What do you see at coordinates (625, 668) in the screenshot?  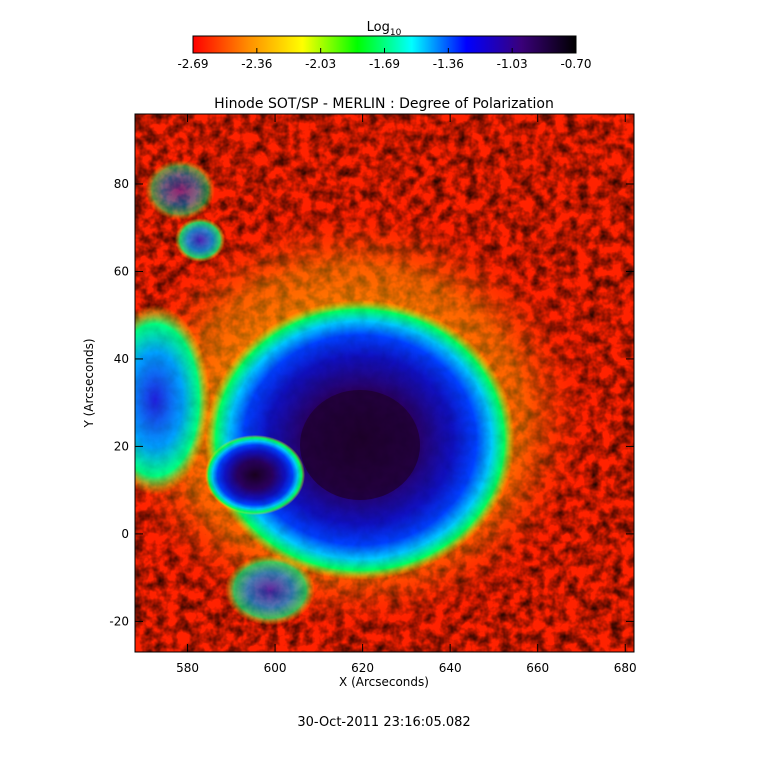 I see `x-tick-label: 680` at bounding box center [625, 668].